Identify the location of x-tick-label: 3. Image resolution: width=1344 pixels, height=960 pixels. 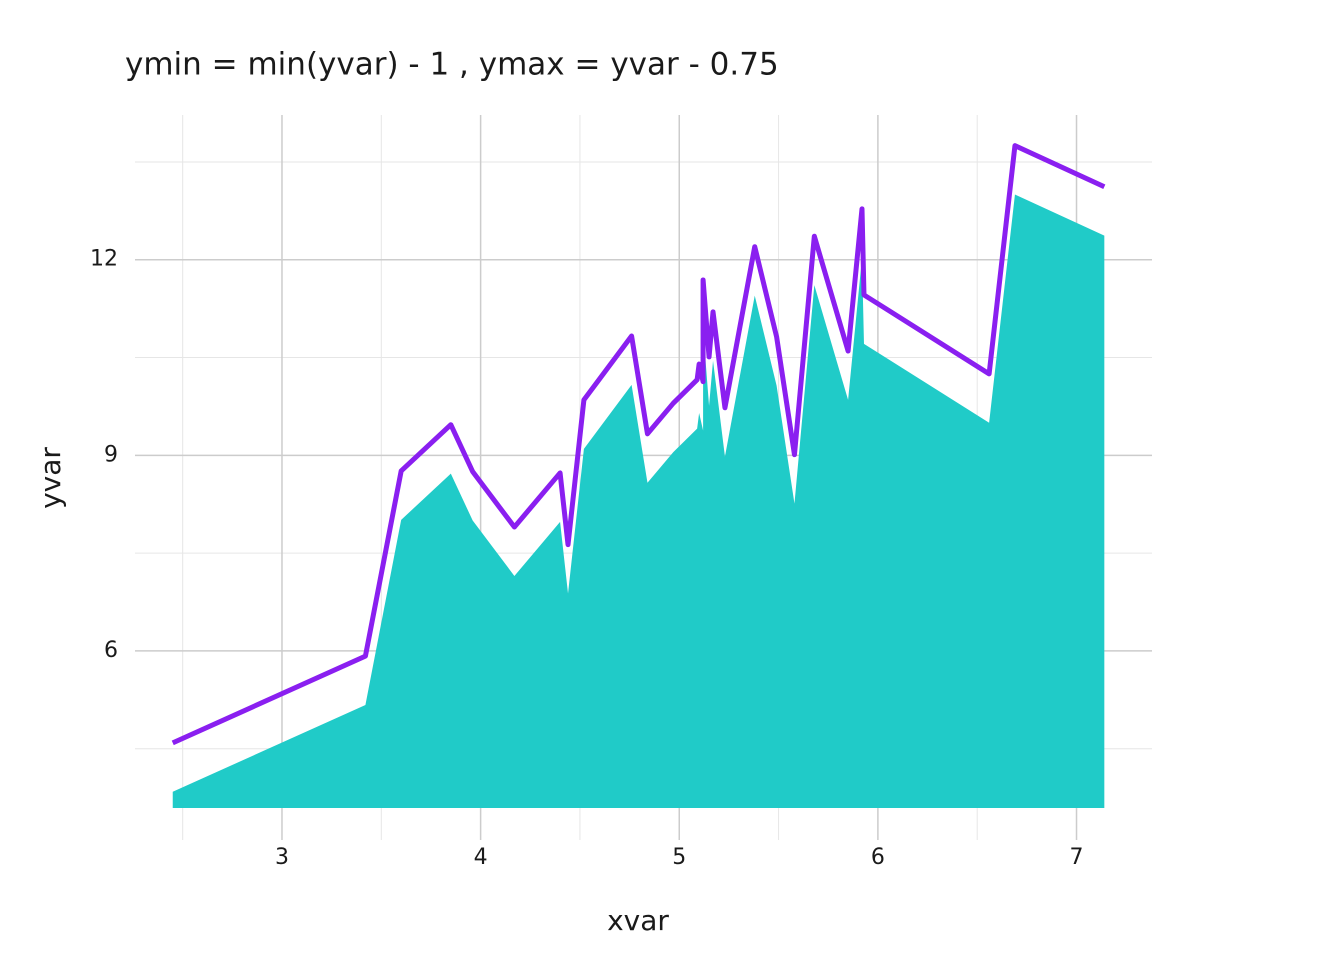
(282, 857).